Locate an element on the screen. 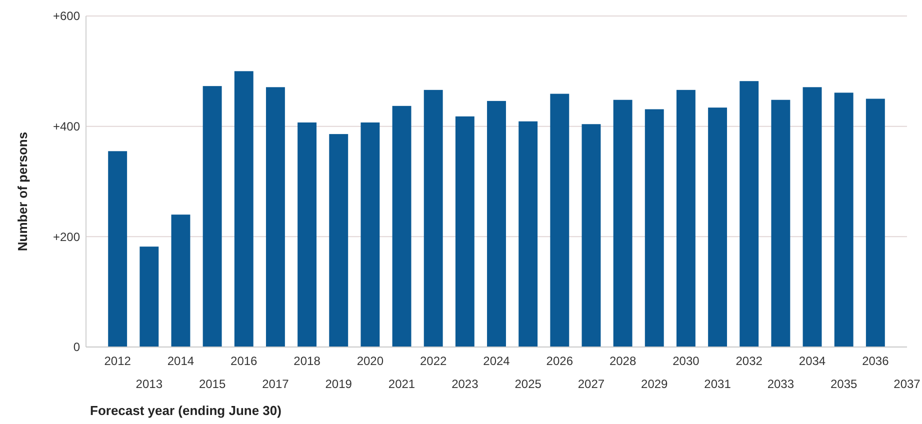 The height and width of the screenshot is (424, 922). x-tick-label: 2022 is located at coordinates (434, 361).